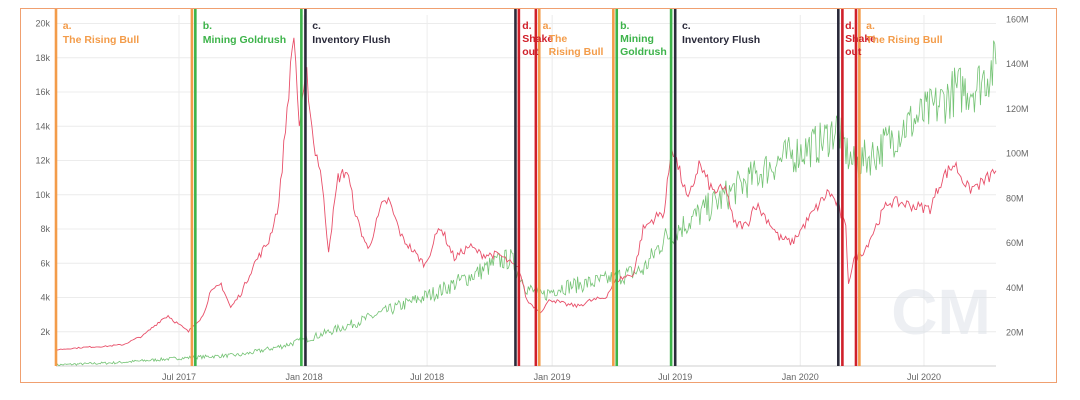 The height and width of the screenshot is (400, 1080). I want to click on y-left-tick-label: 14k, so click(42, 126).